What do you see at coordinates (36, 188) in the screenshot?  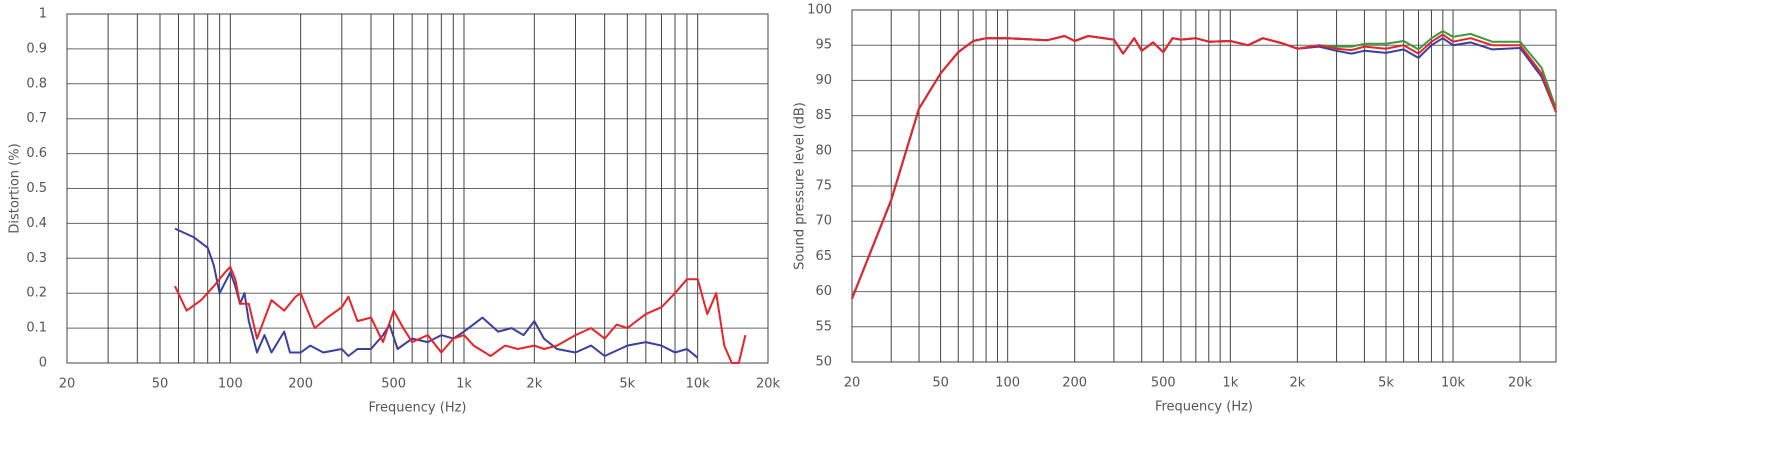 I see `y-tick-label: 0.5` at bounding box center [36, 188].